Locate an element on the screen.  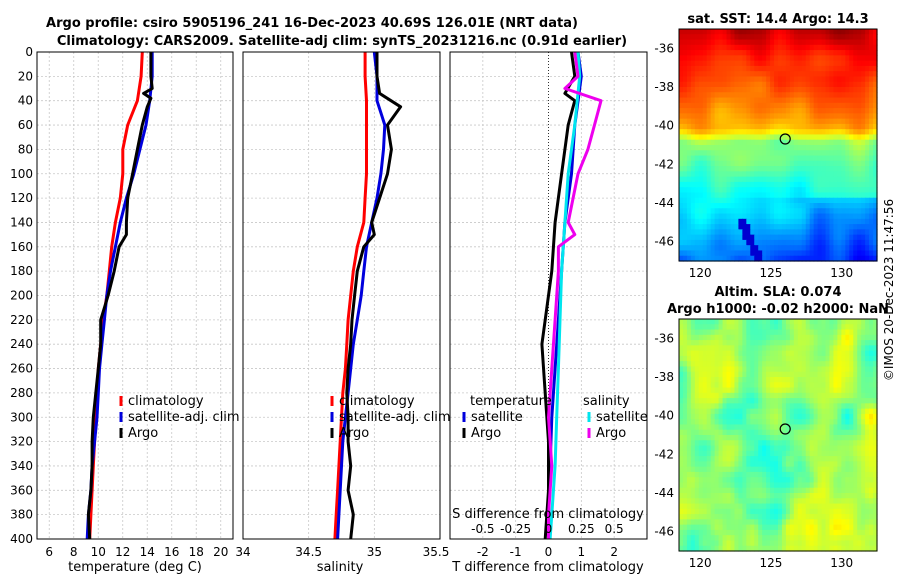
y-tick-label: 180 is located at coordinates (21, 271).